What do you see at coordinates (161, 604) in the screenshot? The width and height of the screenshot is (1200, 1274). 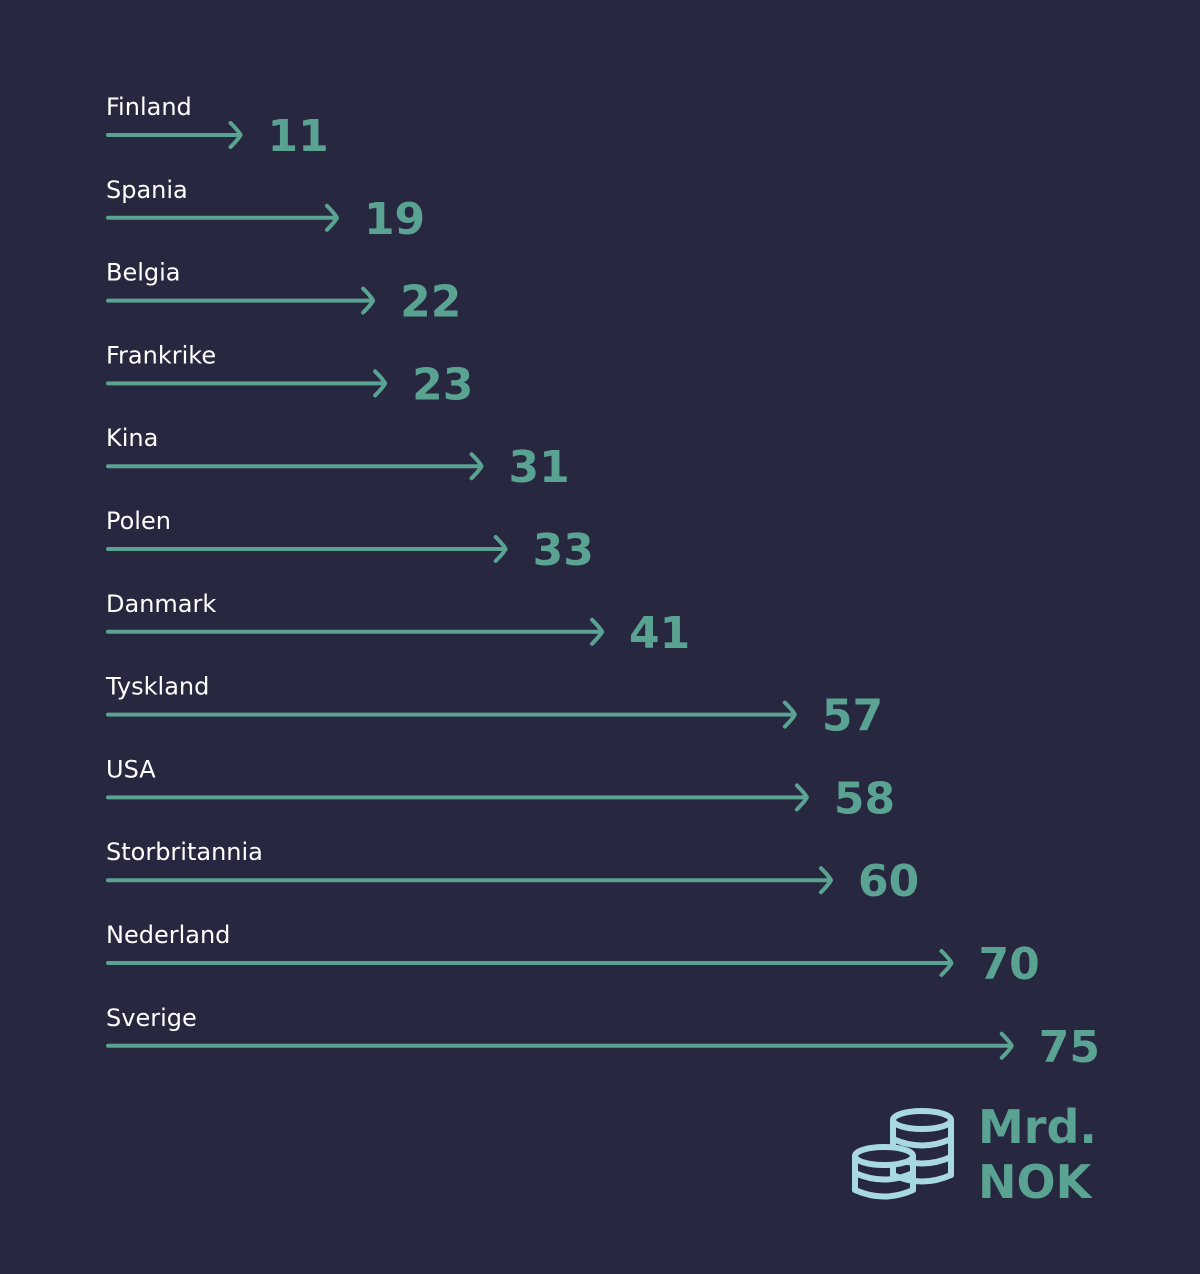 I see `category-label: Danmark` at bounding box center [161, 604].